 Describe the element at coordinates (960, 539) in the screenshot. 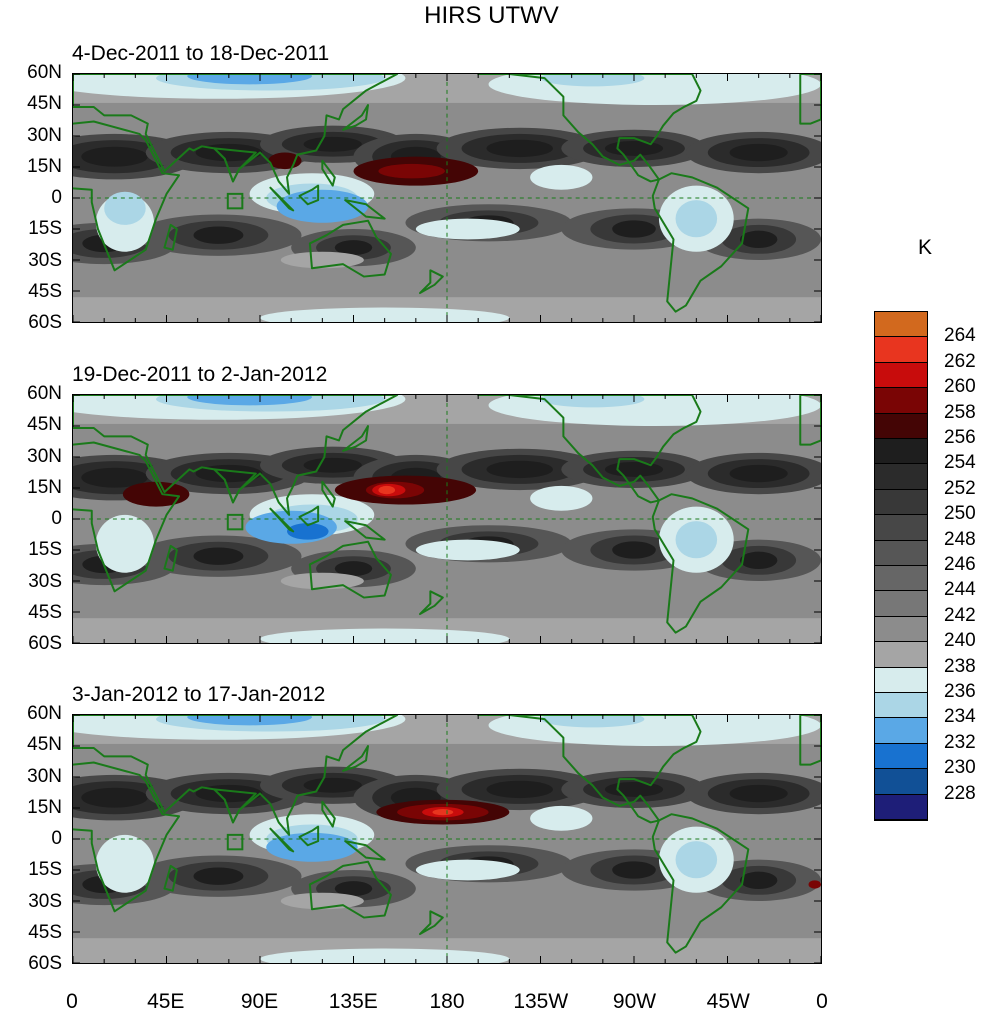

I see `colorbar-level-label: 248` at that location.